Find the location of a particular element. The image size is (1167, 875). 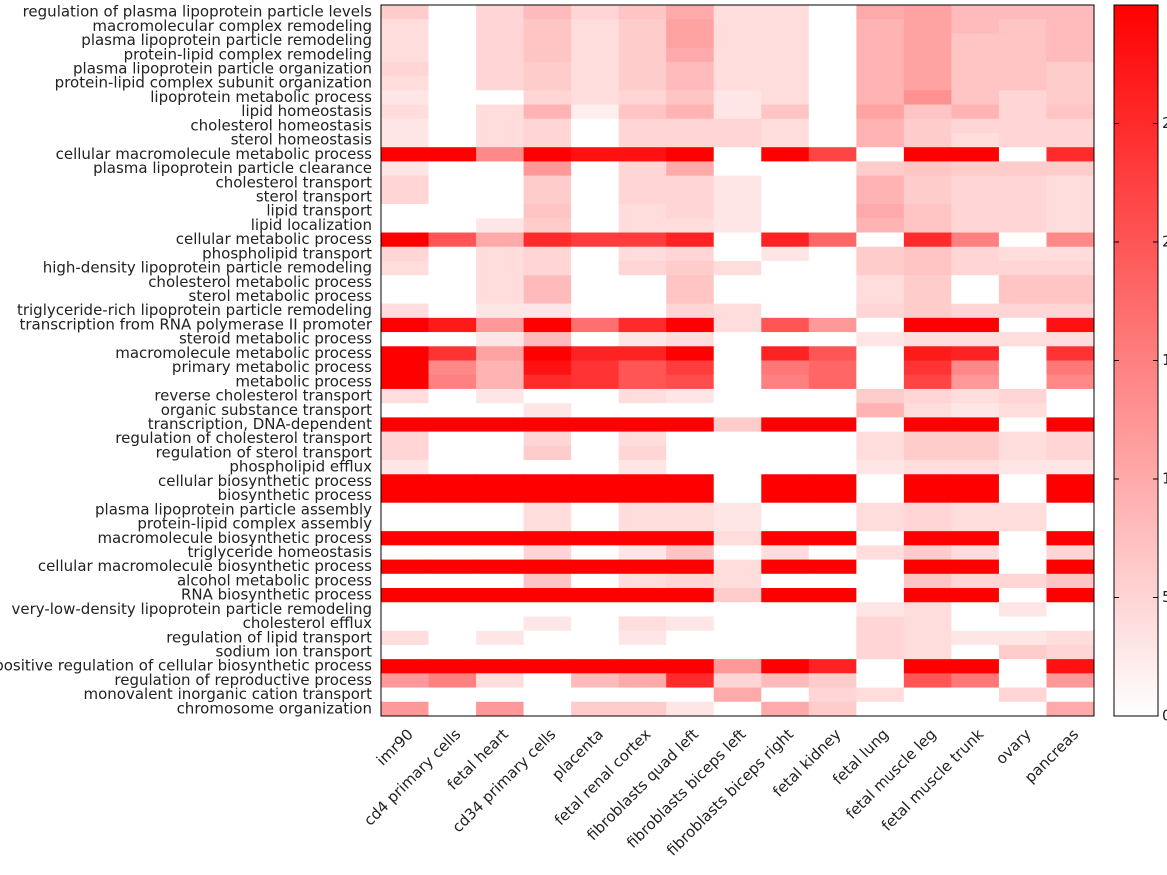

row-label: regulation of reproductive process is located at coordinates (243, 680).